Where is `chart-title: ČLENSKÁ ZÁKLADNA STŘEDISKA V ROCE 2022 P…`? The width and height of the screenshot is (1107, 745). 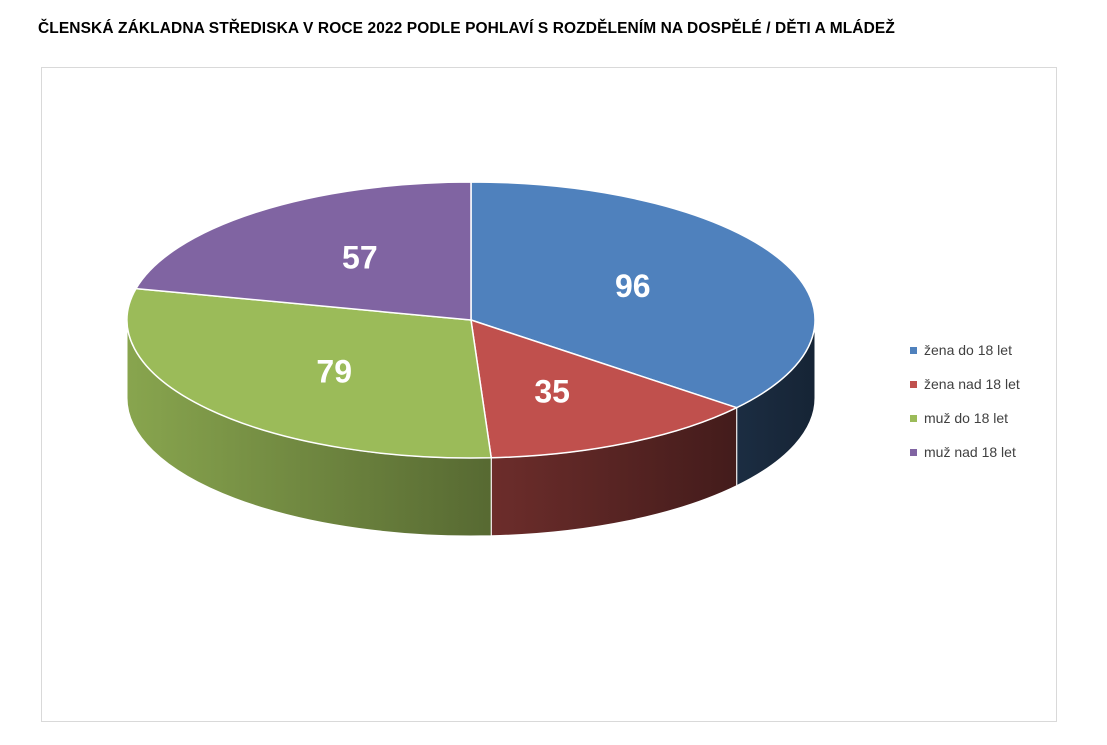 chart-title: ČLENSKÁ ZÁKLADNA STŘEDISKA V ROCE 2022 P… is located at coordinates (466, 28).